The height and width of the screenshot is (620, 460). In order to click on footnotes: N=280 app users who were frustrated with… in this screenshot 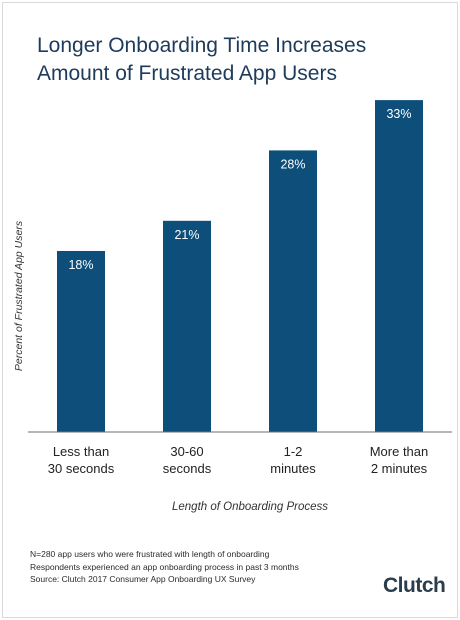, I will do `click(195, 567)`.